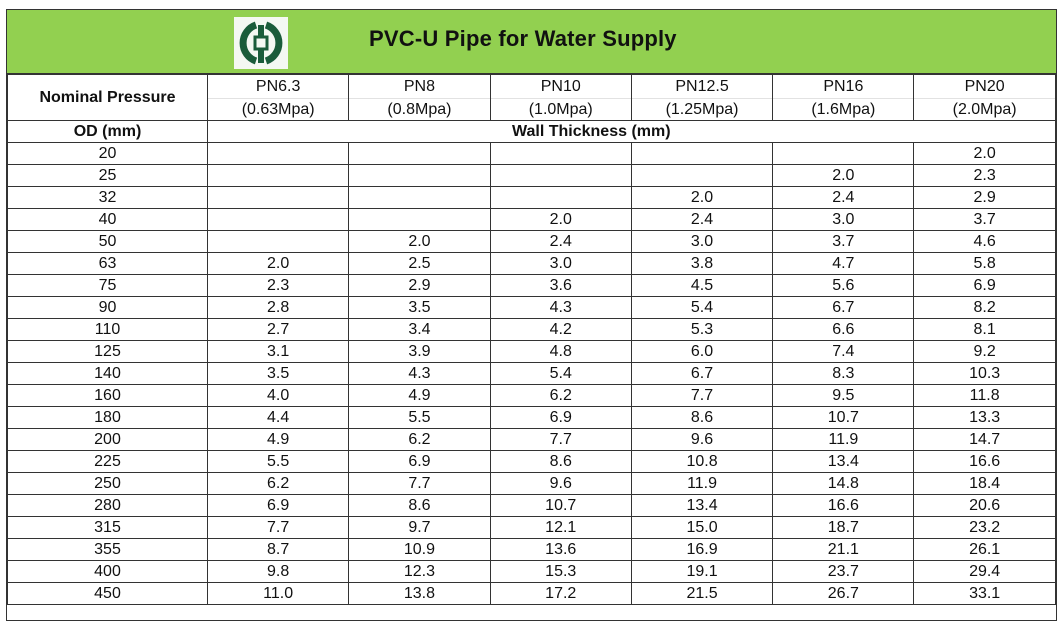 Image resolution: width=1060 pixels, height=624 pixels. What do you see at coordinates (702, 351) in the screenshot?
I see `thickness-cell: 6.0` at bounding box center [702, 351].